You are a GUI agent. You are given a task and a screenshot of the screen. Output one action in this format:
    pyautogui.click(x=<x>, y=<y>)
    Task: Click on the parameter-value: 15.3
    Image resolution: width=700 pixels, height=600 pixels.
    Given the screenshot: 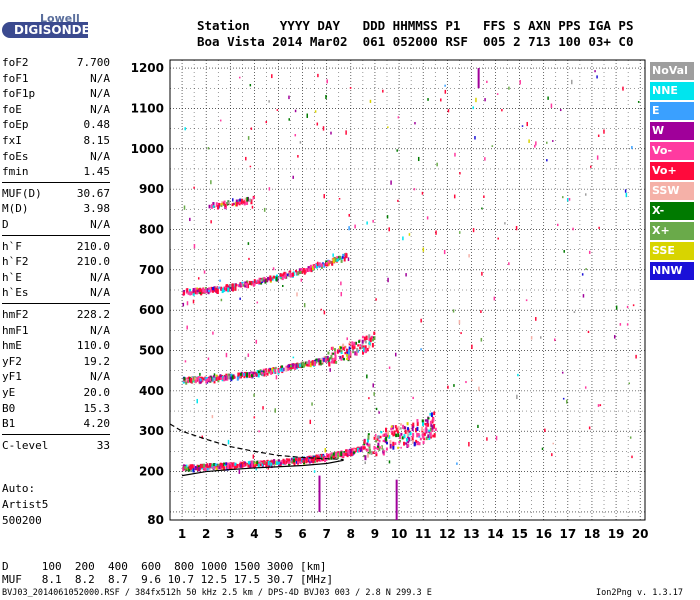 What is the action you would take?
    pyautogui.click(x=97, y=408)
    